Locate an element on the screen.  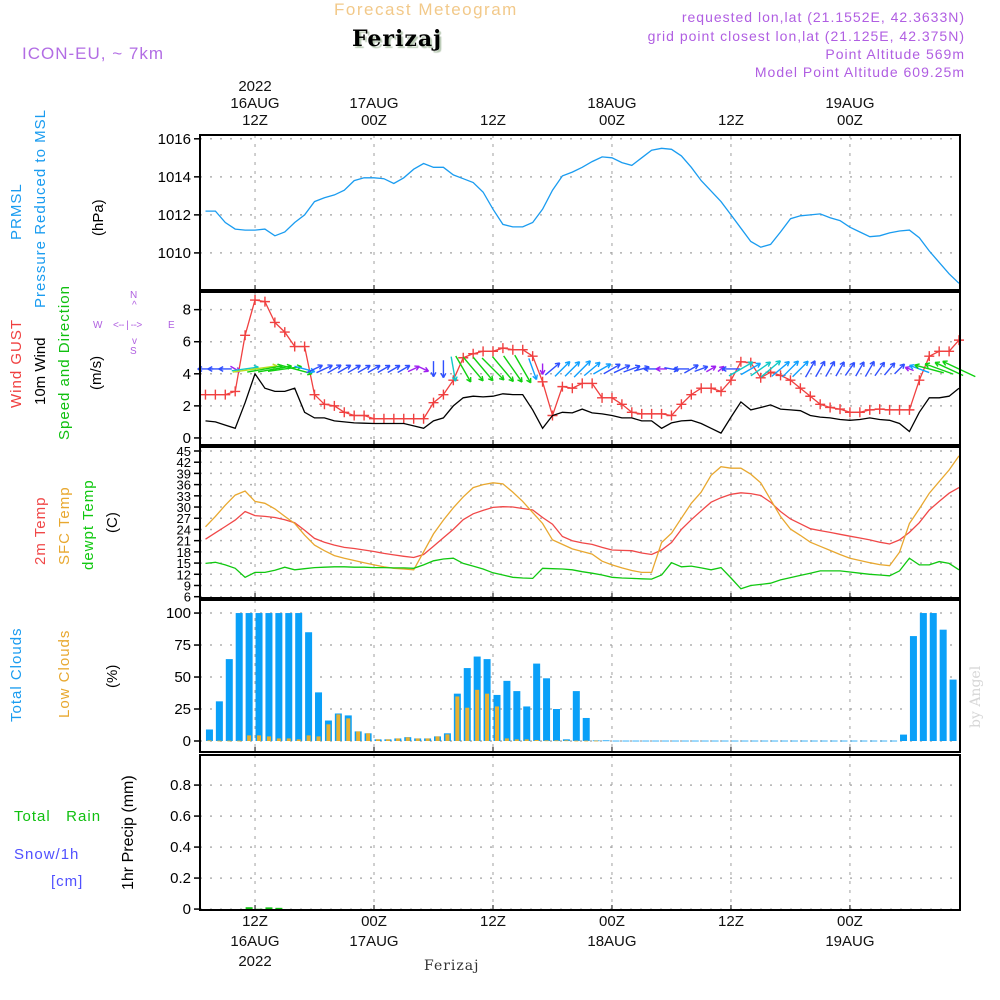
precip-bar-total-rain is located at coordinates (269, 908).